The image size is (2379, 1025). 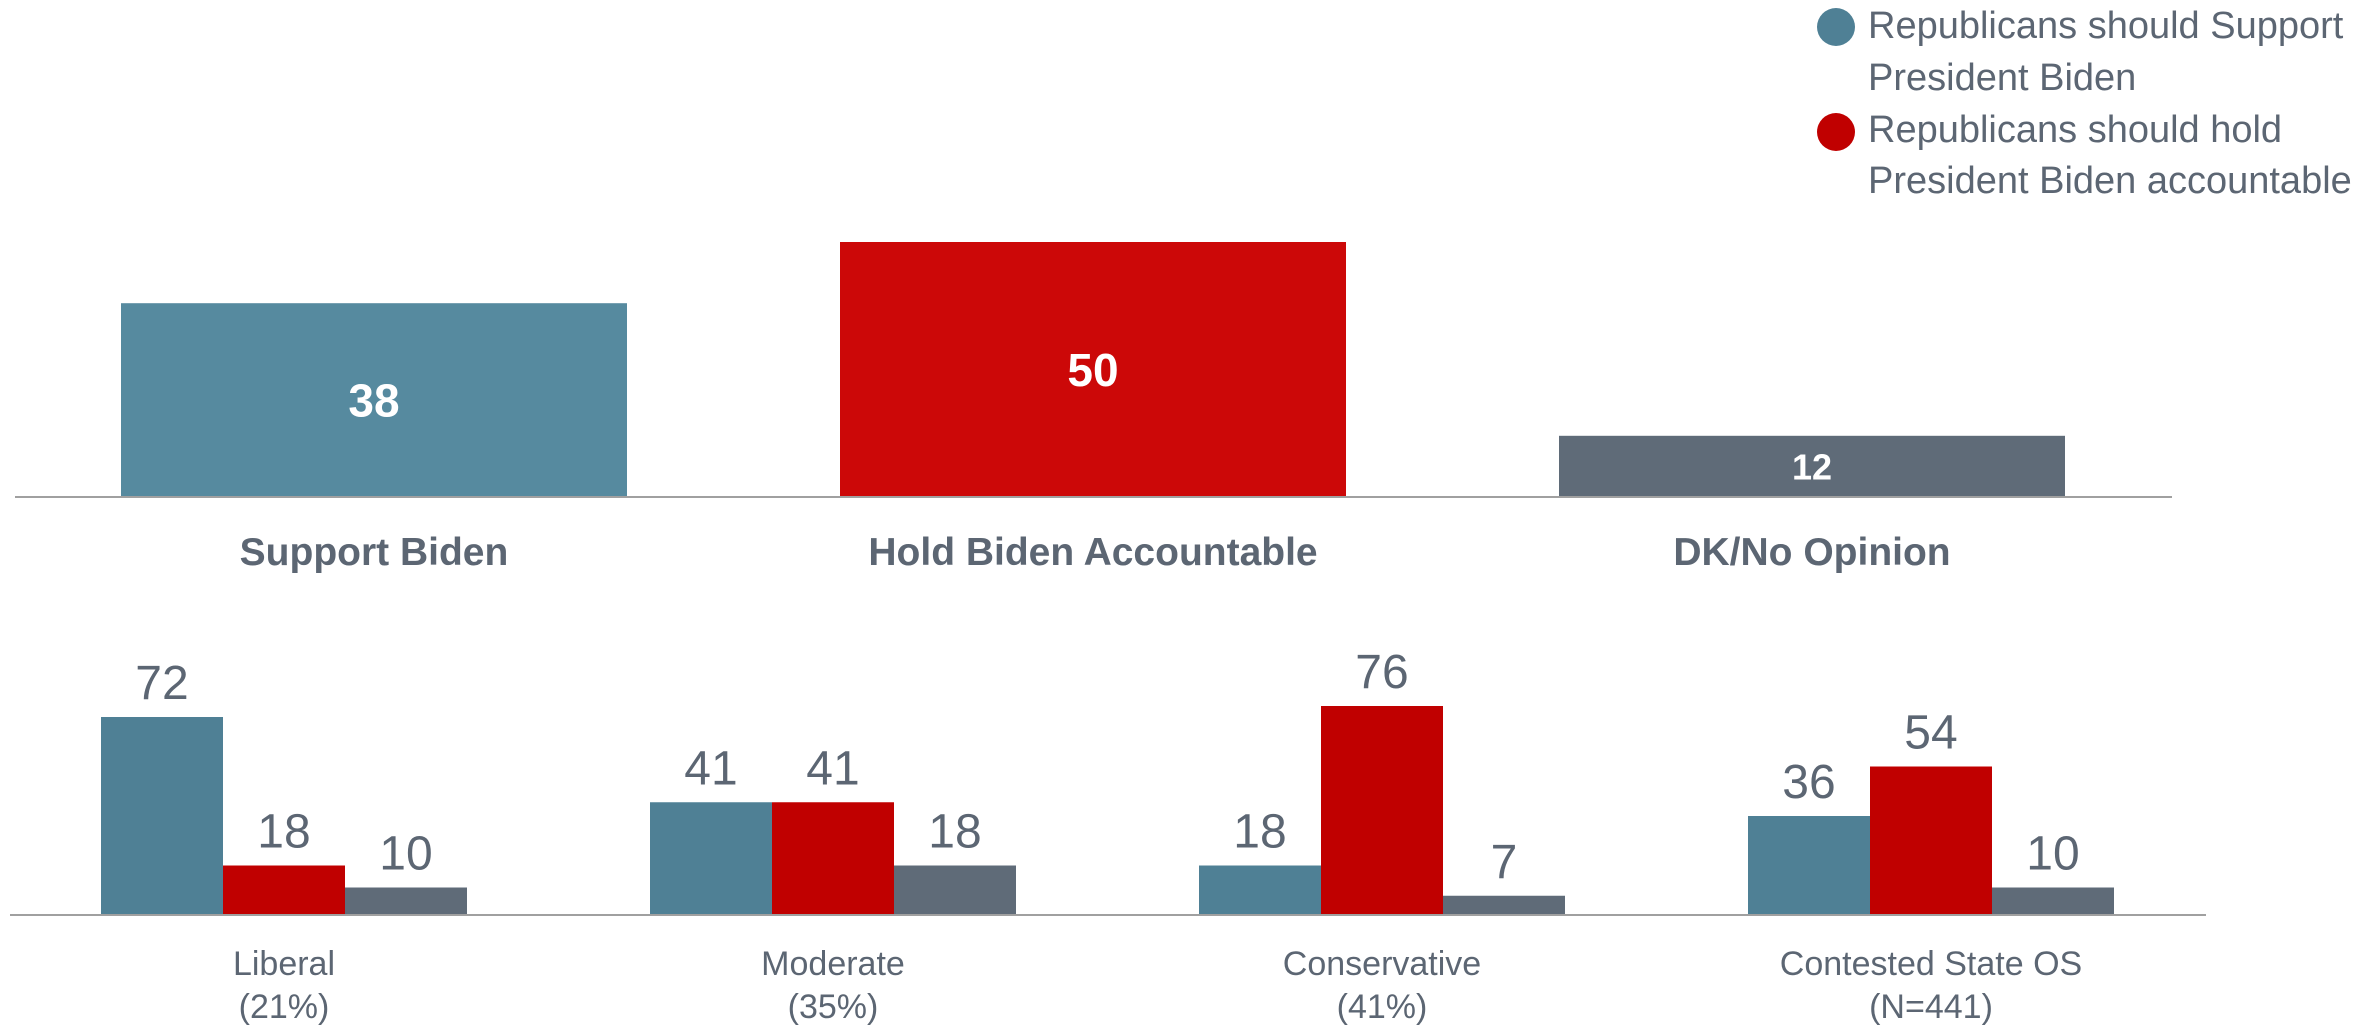 I want to click on data-label-conservative-accountable: 76, so click(x=1381, y=672).